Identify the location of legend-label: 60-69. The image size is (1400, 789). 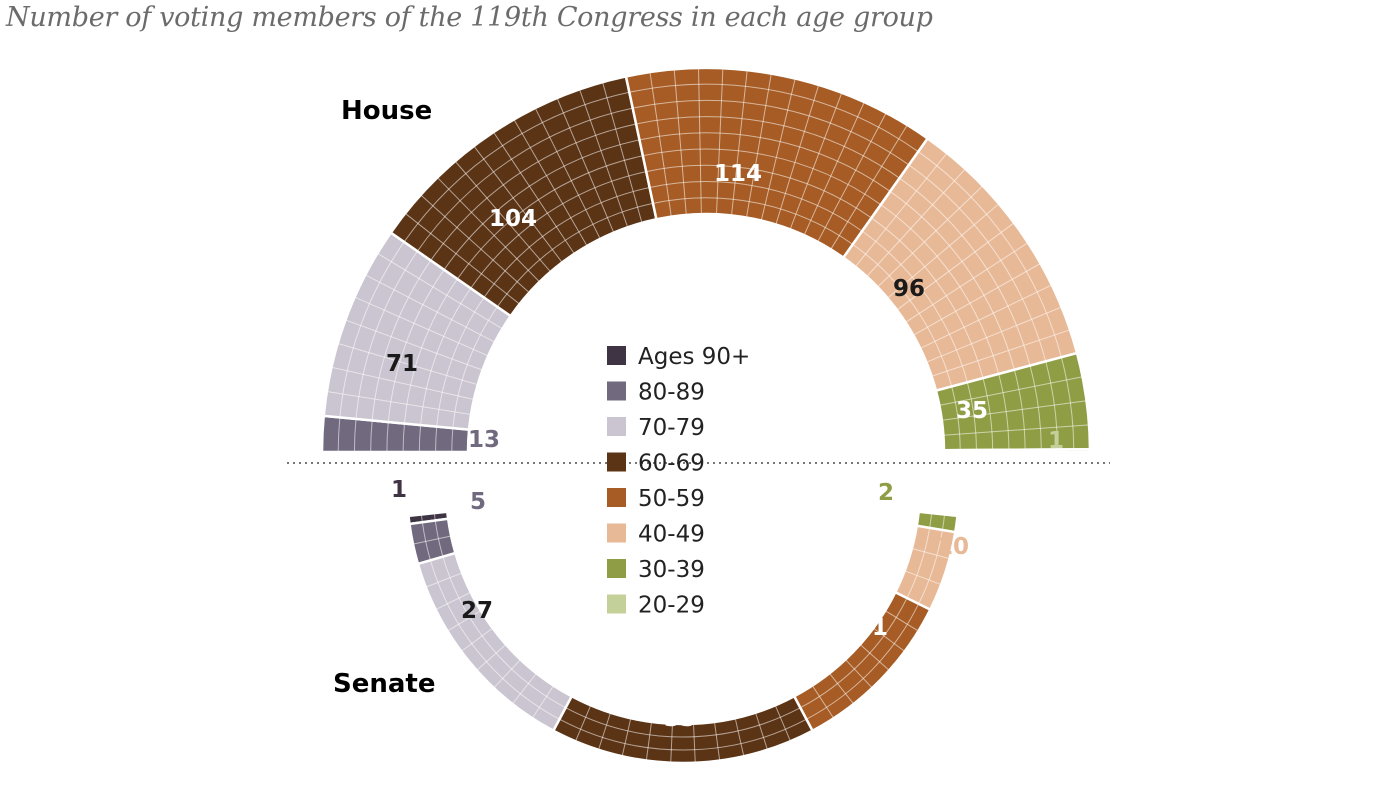
(671, 464).